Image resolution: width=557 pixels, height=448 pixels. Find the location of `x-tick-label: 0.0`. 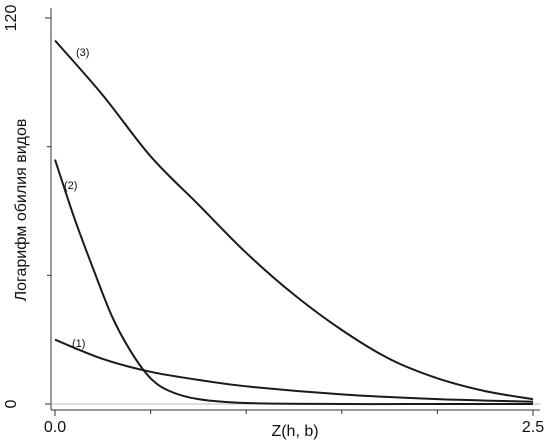

x-tick-label: 0.0 is located at coordinates (55, 427).